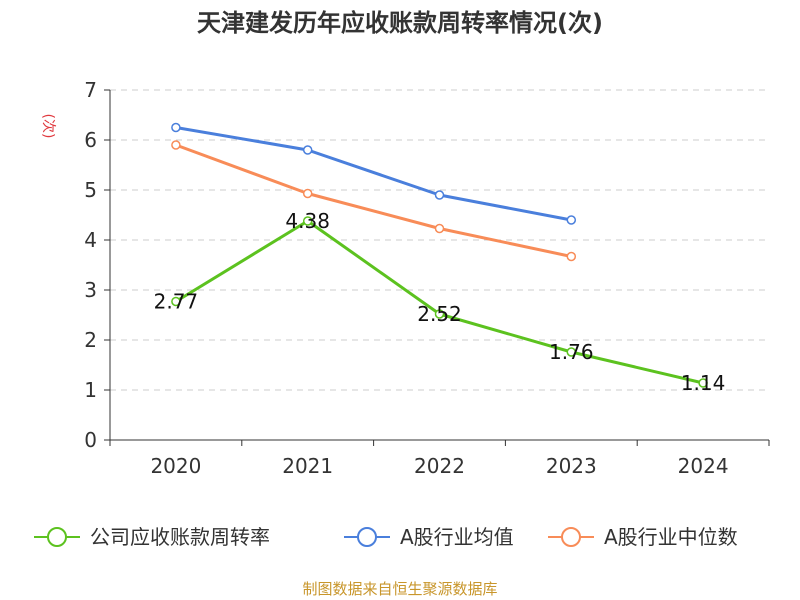 This screenshot has width=800, height=600. I want to click on y-tick-label: 4, so click(90, 240).